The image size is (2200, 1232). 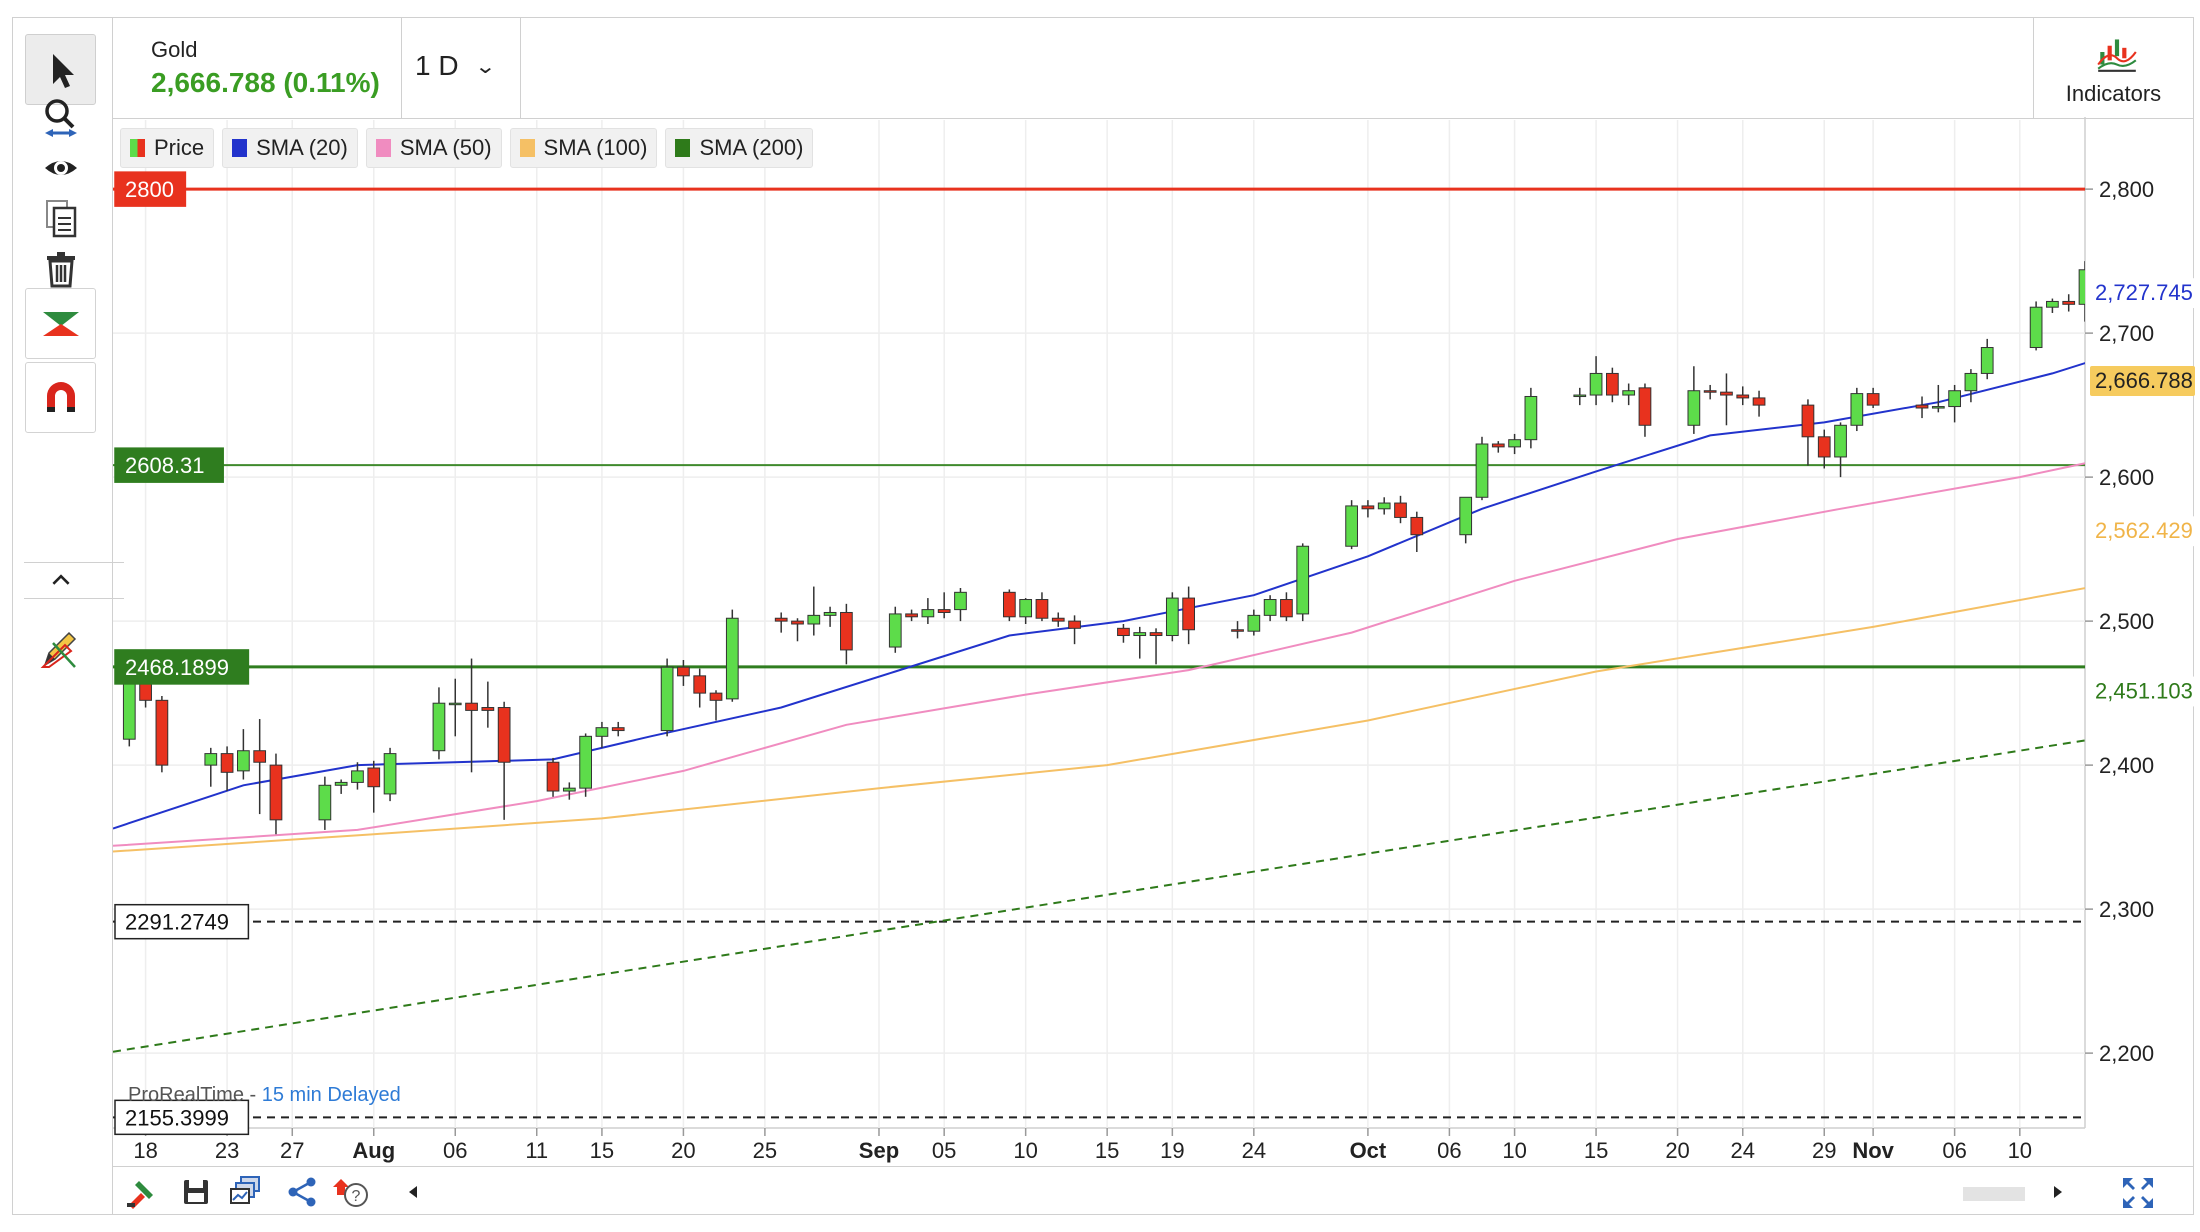 I want to click on layouts-icon, so click(x=246, y=1192).